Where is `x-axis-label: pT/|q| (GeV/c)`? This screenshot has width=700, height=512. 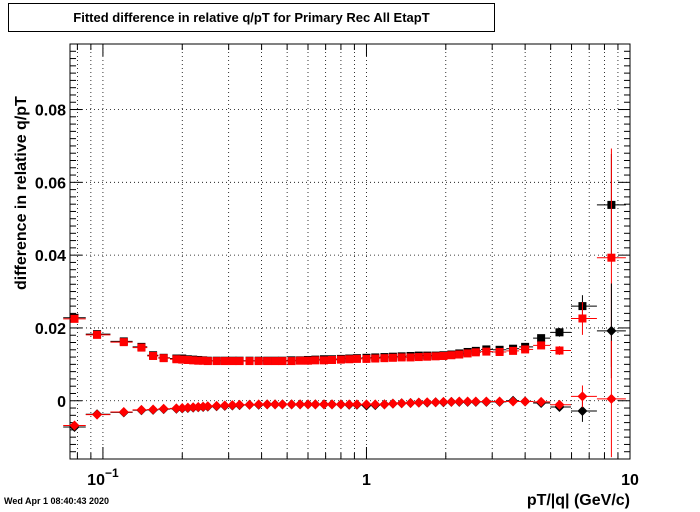 x-axis-label: pT/|q| (GeV/c) is located at coordinates (578, 501).